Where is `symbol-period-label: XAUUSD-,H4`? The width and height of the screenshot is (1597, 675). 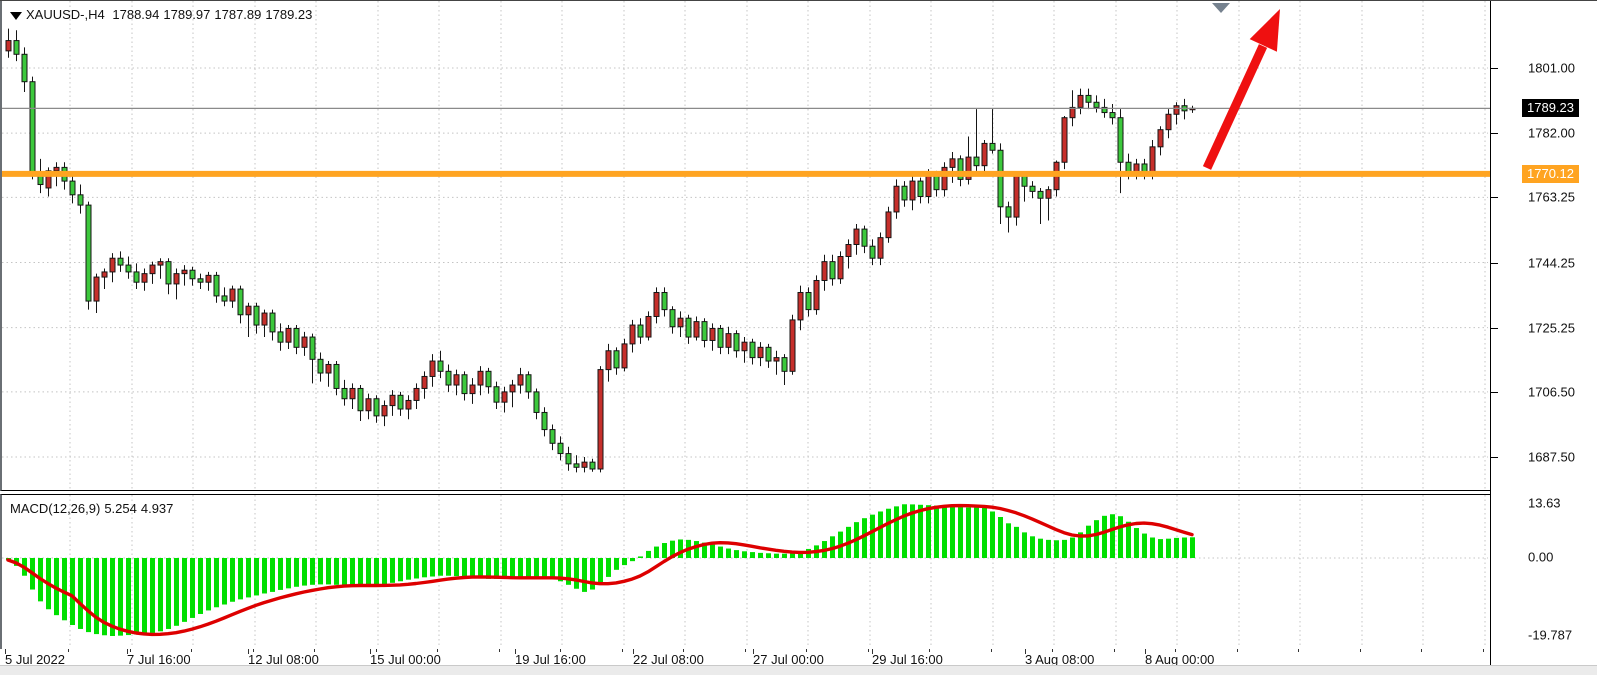 symbol-period-label: XAUUSD-,H4 is located at coordinates (65, 14).